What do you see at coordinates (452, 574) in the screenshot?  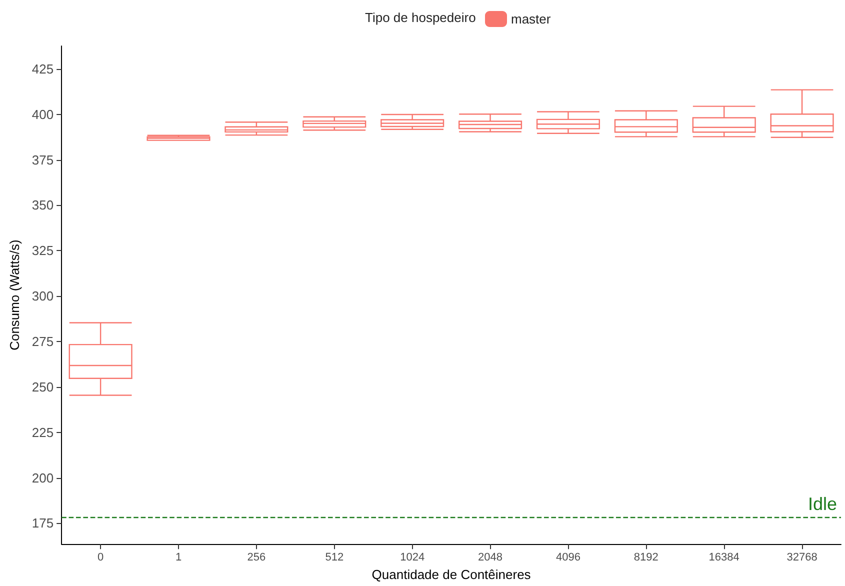 I see `x-axis-title: Quantidade de Contêineres` at bounding box center [452, 574].